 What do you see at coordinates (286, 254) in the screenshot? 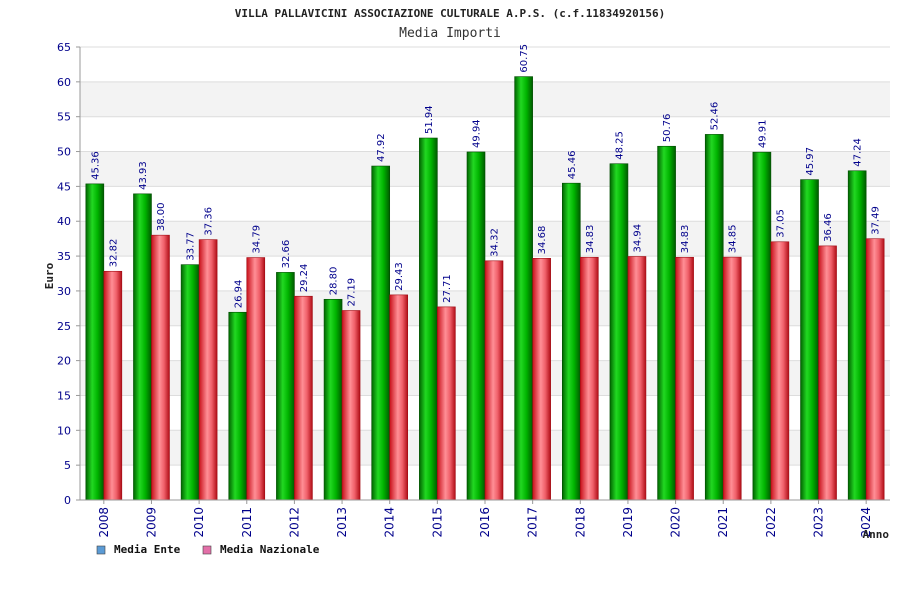
I see `value-label-media-ente: 32.66` at bounding box center [286, 254].